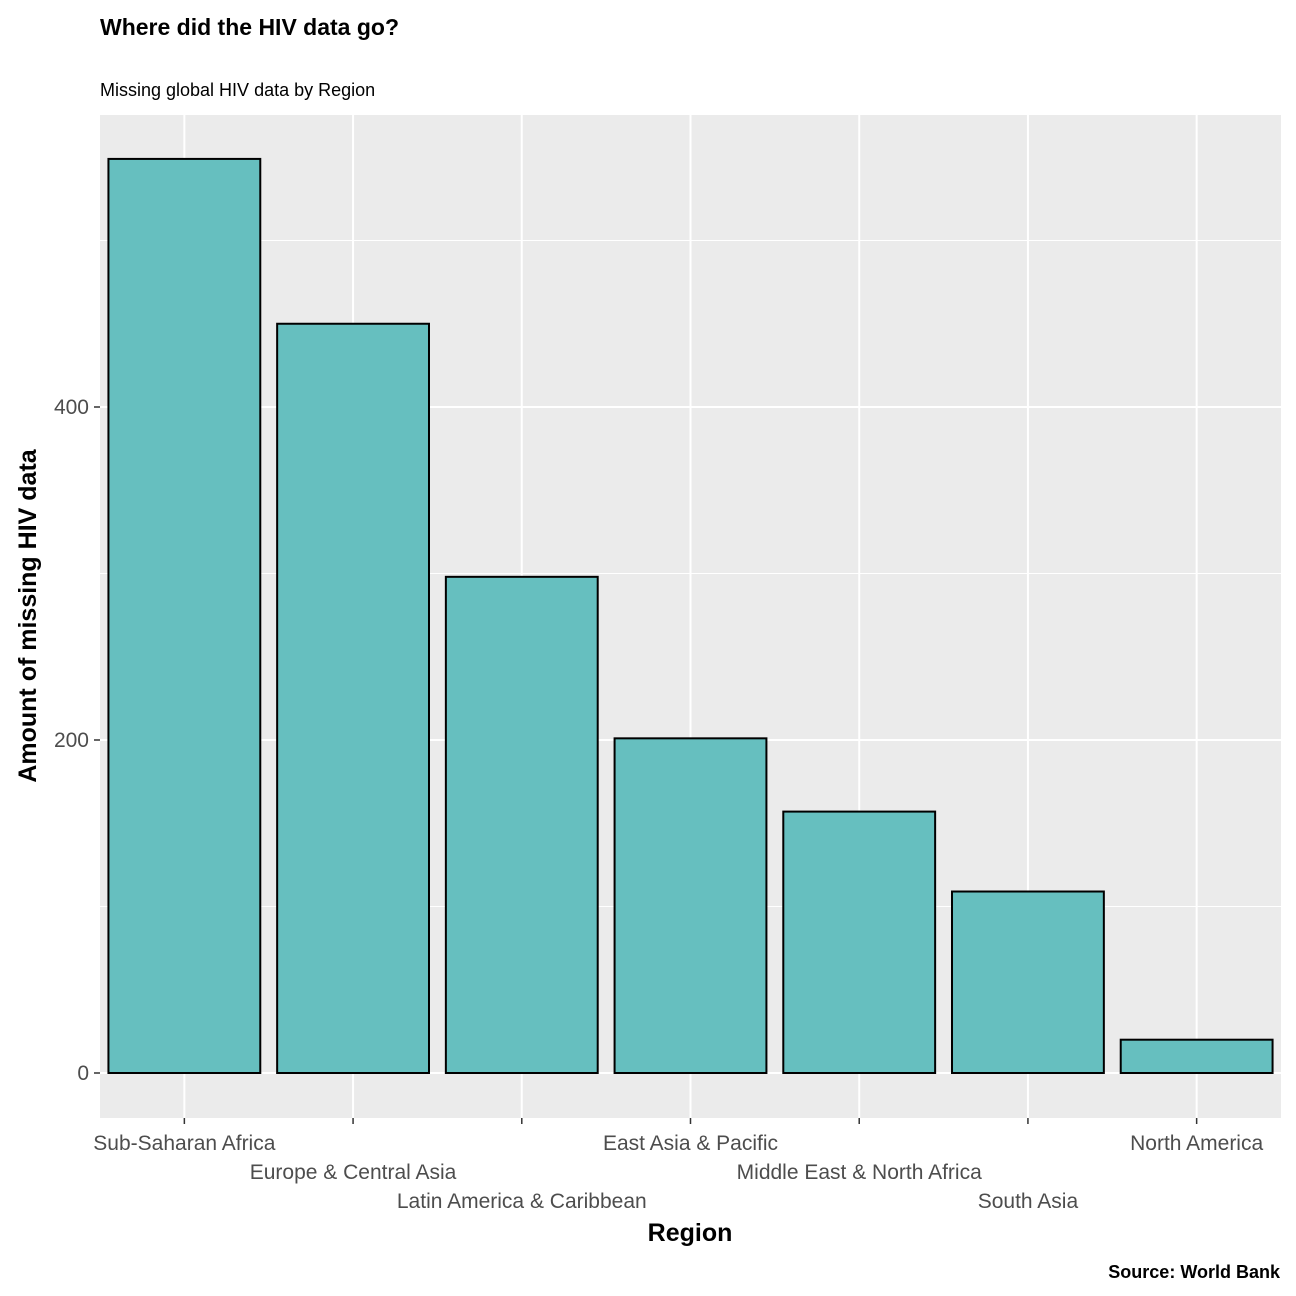 Image resolution: width=1296 pixels, height=1296 pixels. Describe the element at coordinates (83, 1073) in the screenshot. I see `y-tick-label: 0` at that location.